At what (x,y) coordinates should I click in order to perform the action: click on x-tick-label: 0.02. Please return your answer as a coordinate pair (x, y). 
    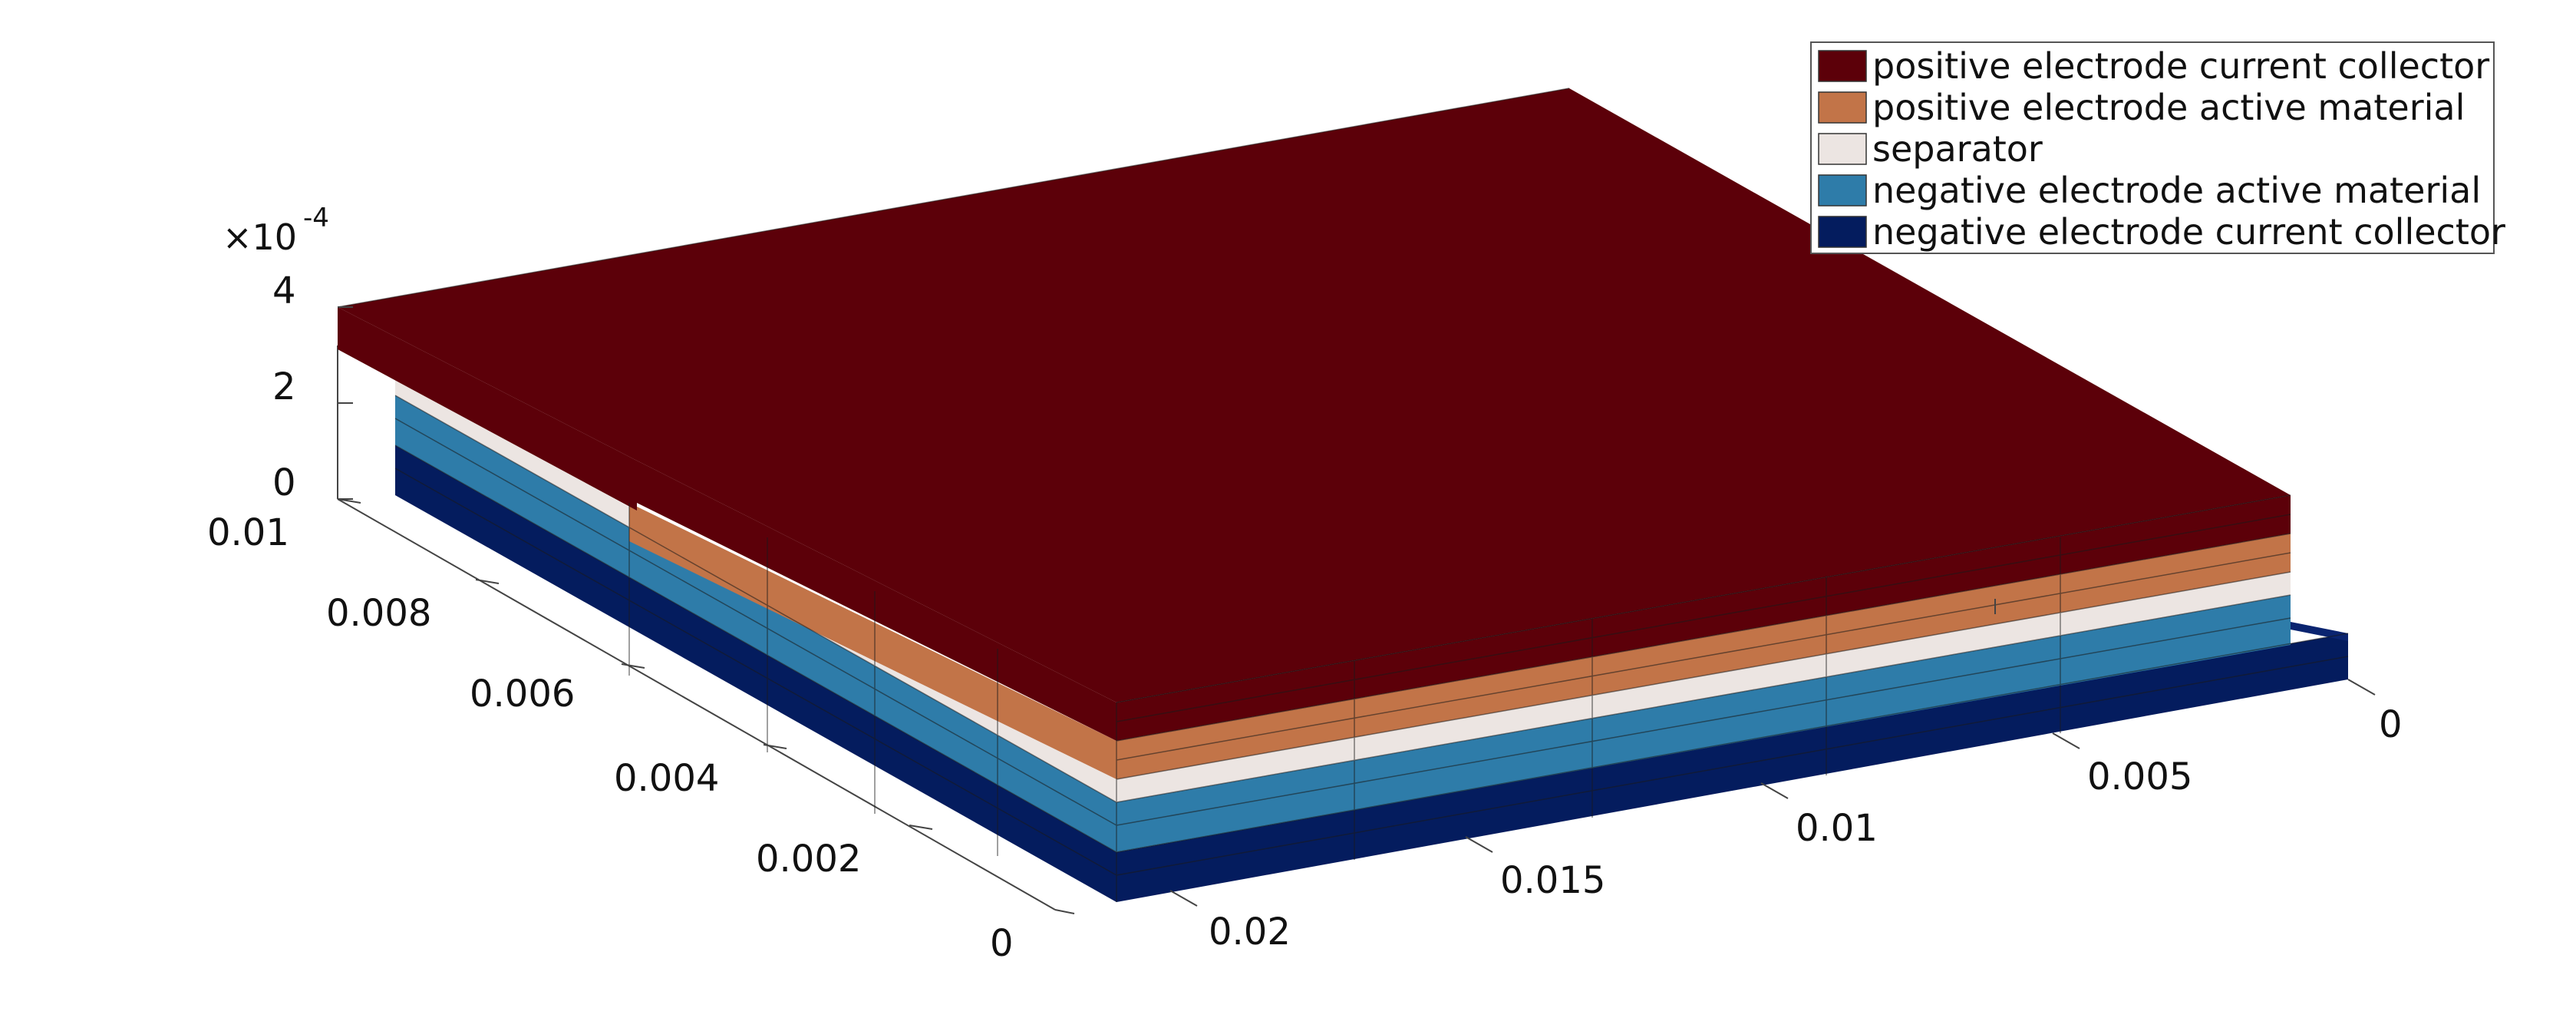
    Looking at the image, I should click on (1250, 933).